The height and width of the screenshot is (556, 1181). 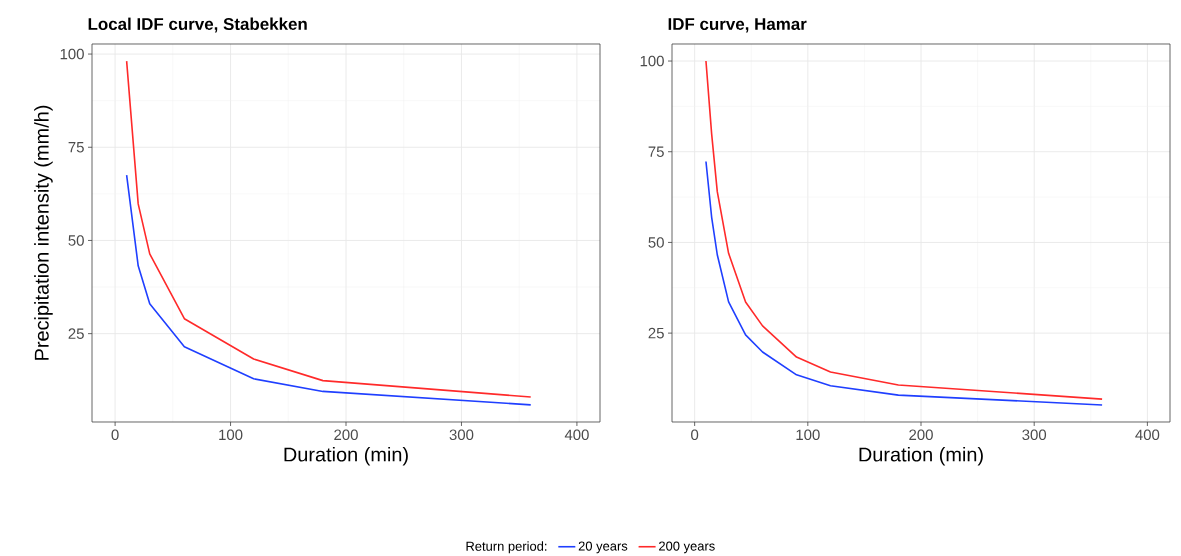 What do you see at coordinates (687, 547) in the screenshot?
I see `legend-label: 200 years` at bounding box center [687, 547].